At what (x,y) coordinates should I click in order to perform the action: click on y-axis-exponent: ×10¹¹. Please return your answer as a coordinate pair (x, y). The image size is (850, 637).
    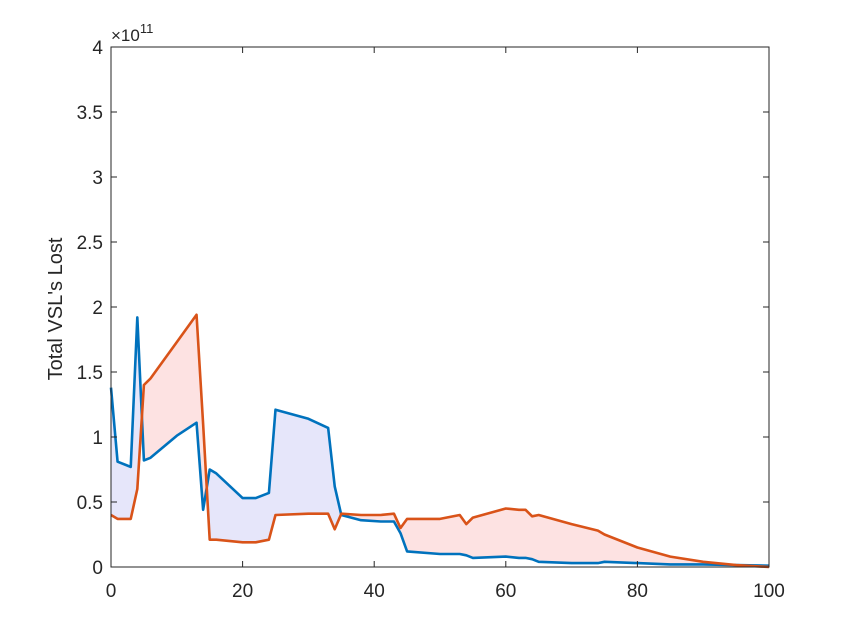
    Looking at the image, I should click on (132, 33).